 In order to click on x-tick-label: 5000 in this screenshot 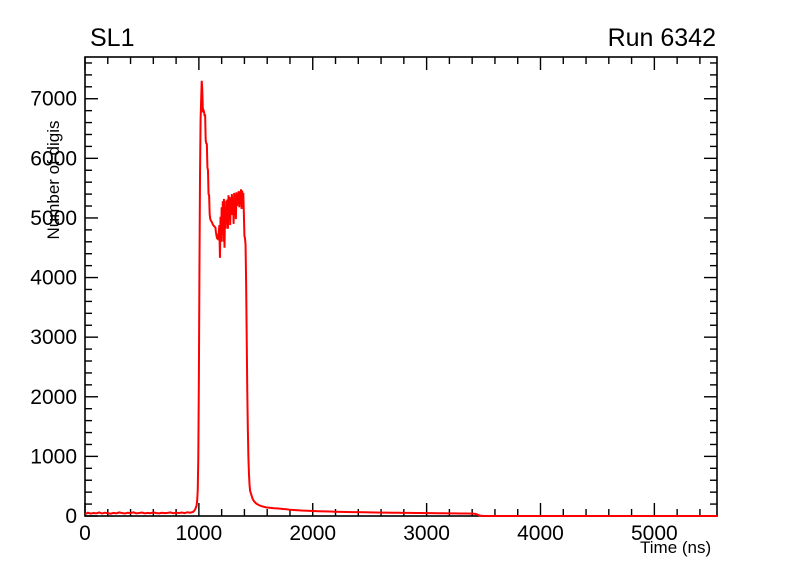, I will do `click(654, 533)`.